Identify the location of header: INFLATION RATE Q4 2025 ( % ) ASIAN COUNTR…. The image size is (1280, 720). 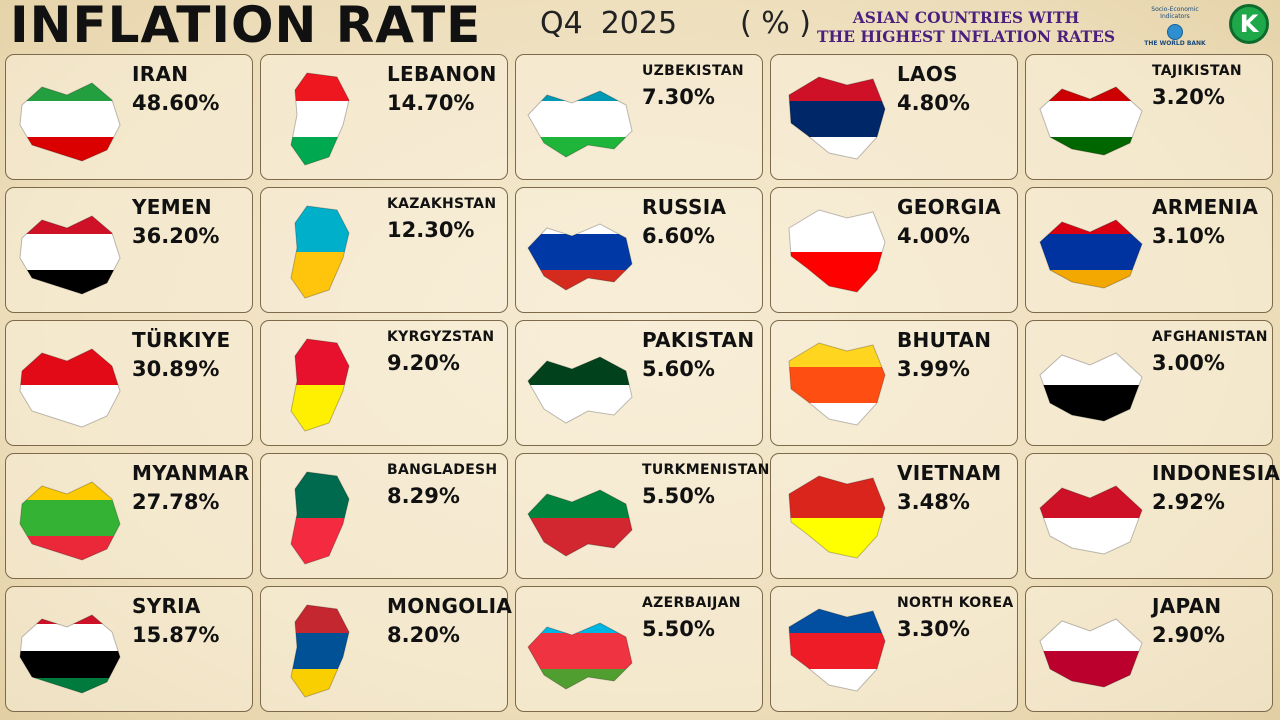
(640, 27).